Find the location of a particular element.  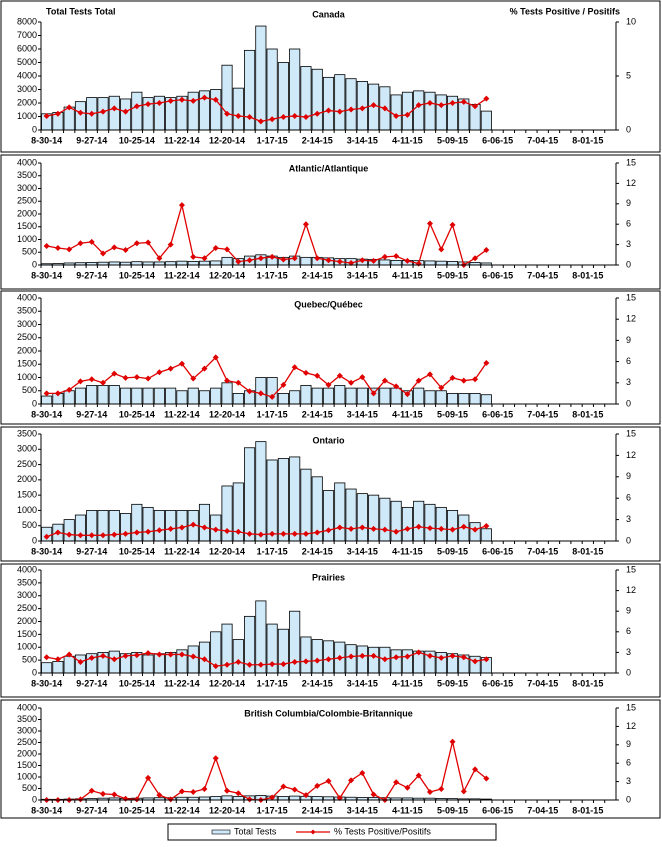

legend-label: Total Tests is located at coordinates (255, 831).